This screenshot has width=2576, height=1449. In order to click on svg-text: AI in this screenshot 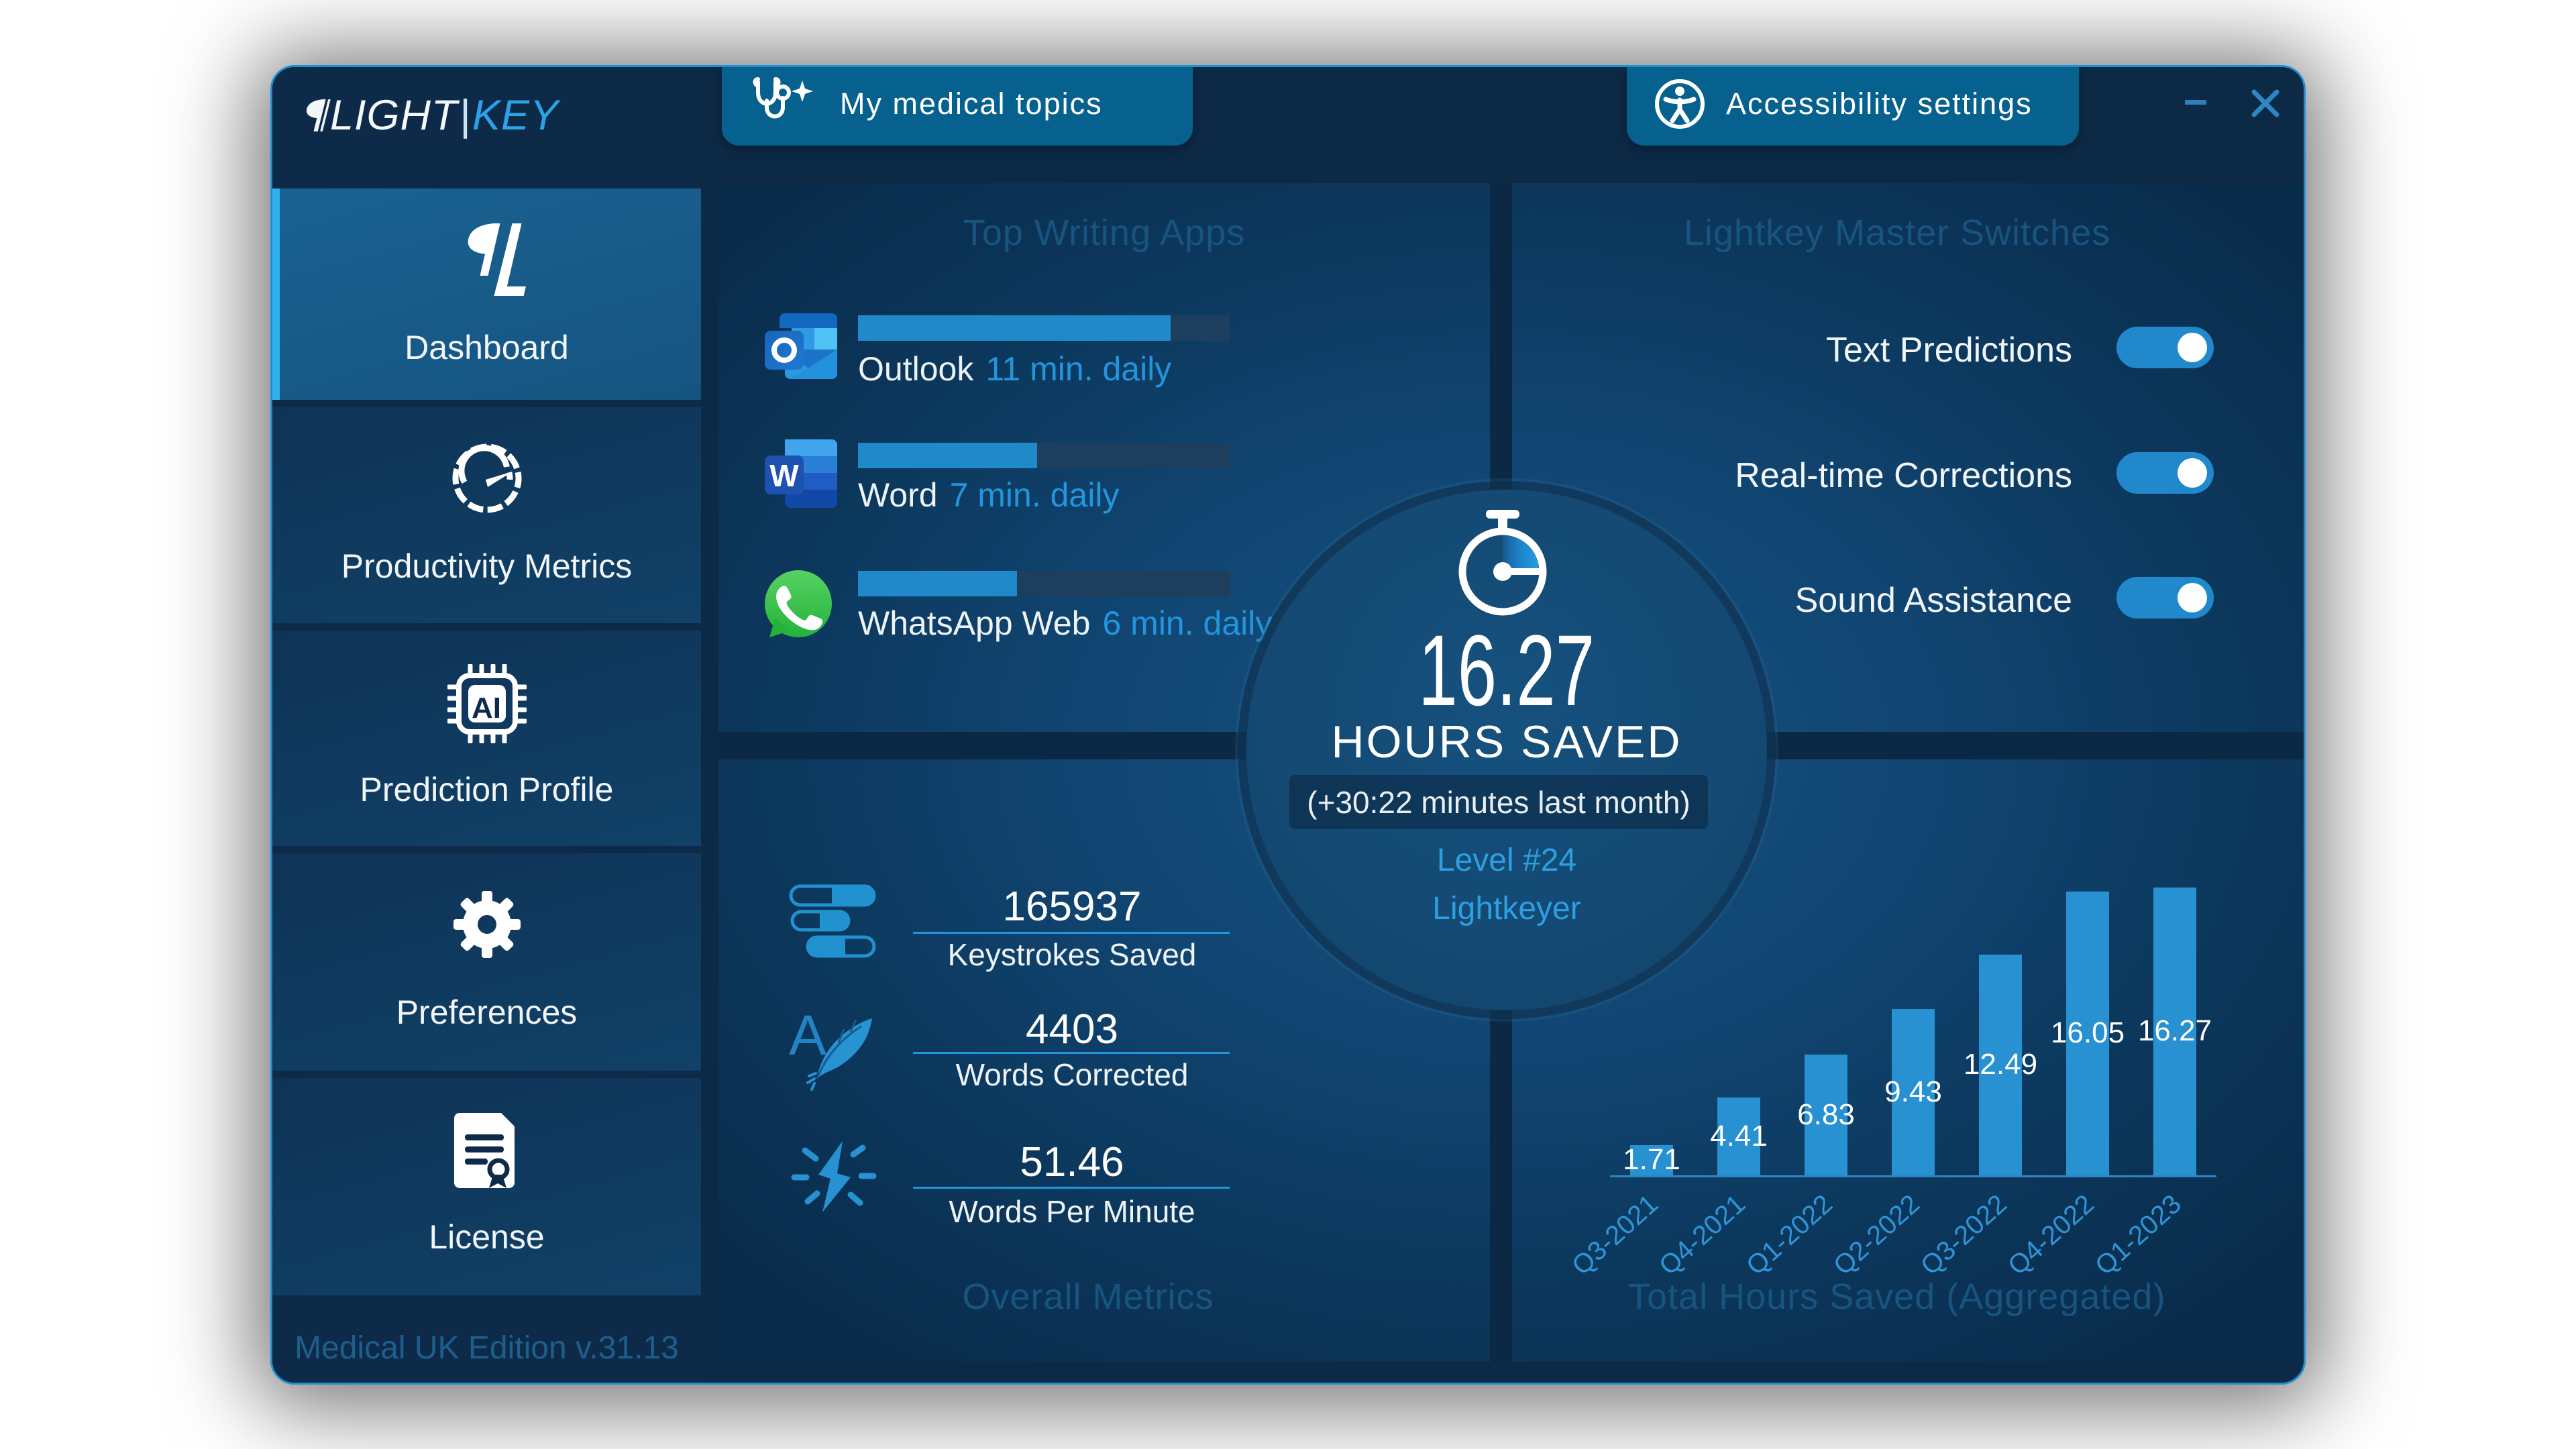, I will do `click(486, 708)`.